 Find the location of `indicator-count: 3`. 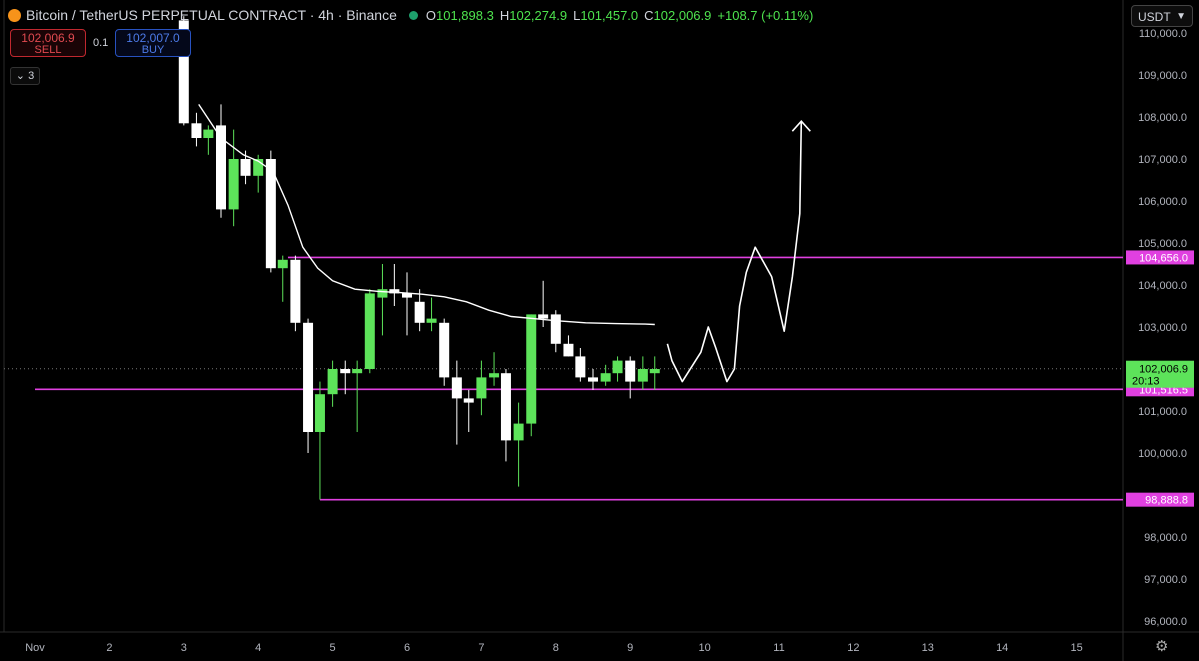

indicator-count: 3 is located at coordinates (31, 76).